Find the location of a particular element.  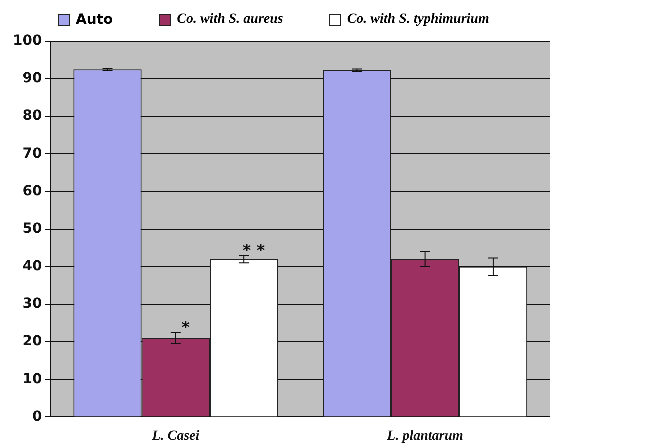

y-tick-label: 10 is located at coordinates (32, 379).